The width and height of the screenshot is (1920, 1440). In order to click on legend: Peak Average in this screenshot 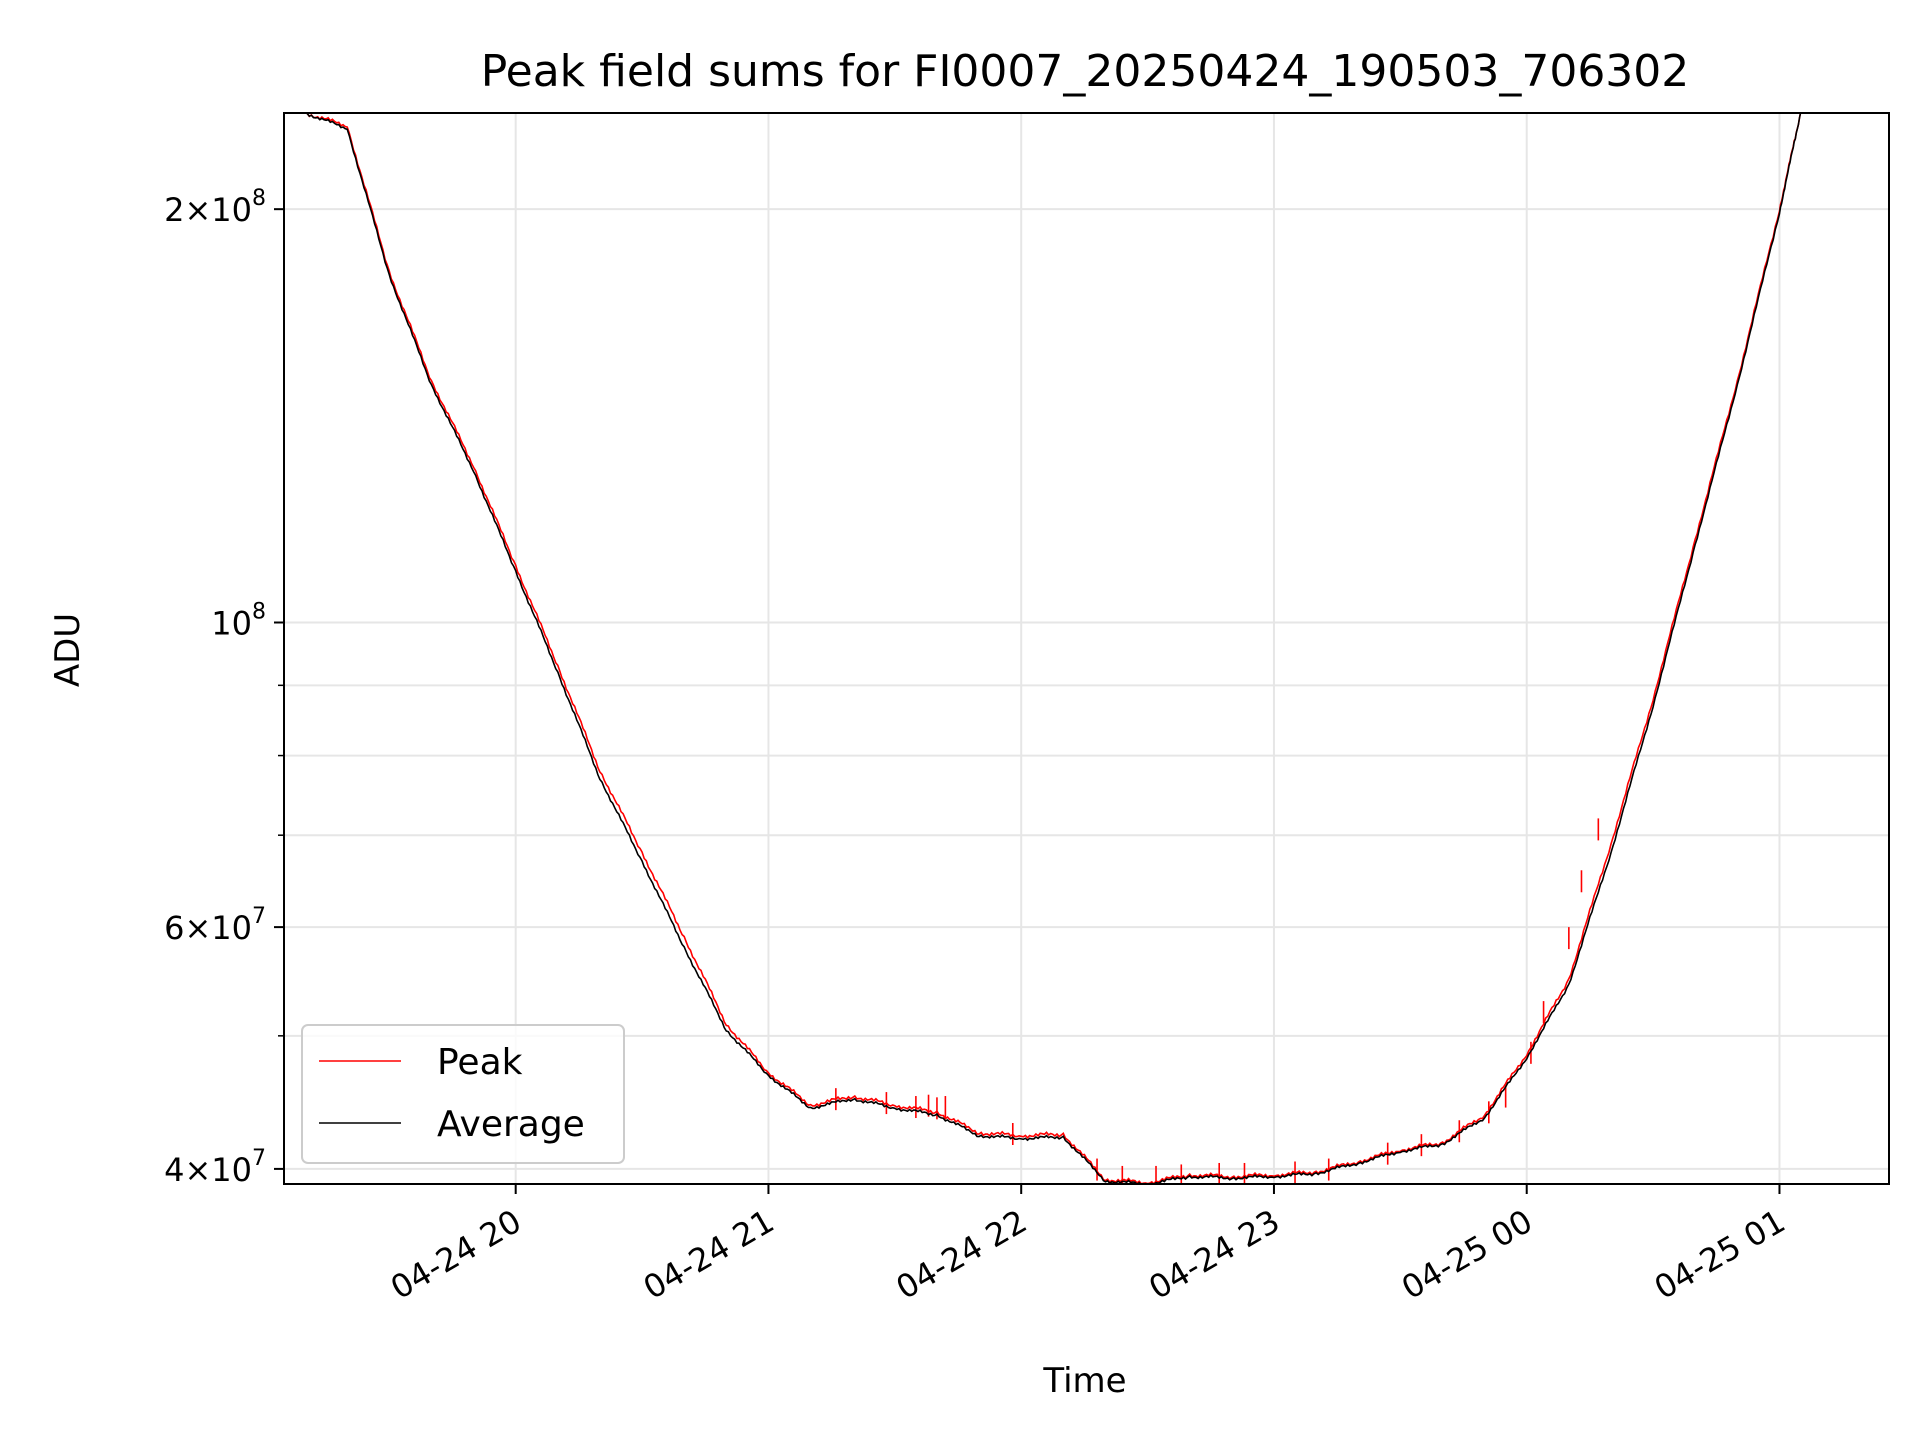, I will do `click(463, 1094)`.